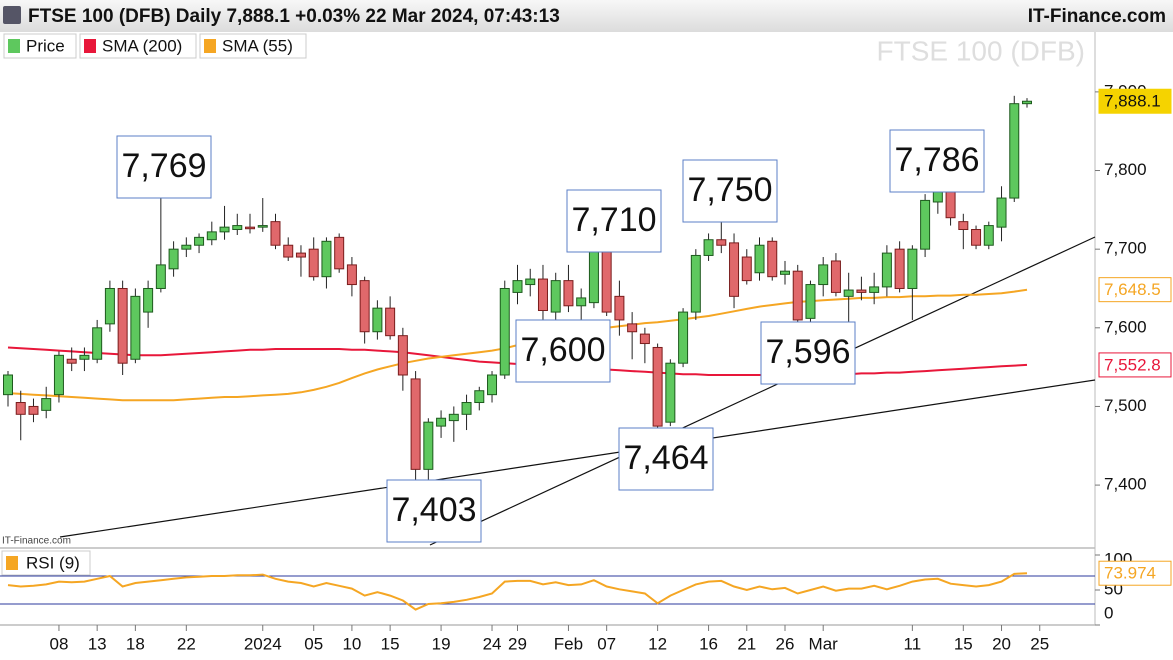 Image resolution: width=1173 pixels, height=660 pixels. Describe the element at coordinates (708, 643) in the screenshot. I see `x-tick-label: 16` at that location.